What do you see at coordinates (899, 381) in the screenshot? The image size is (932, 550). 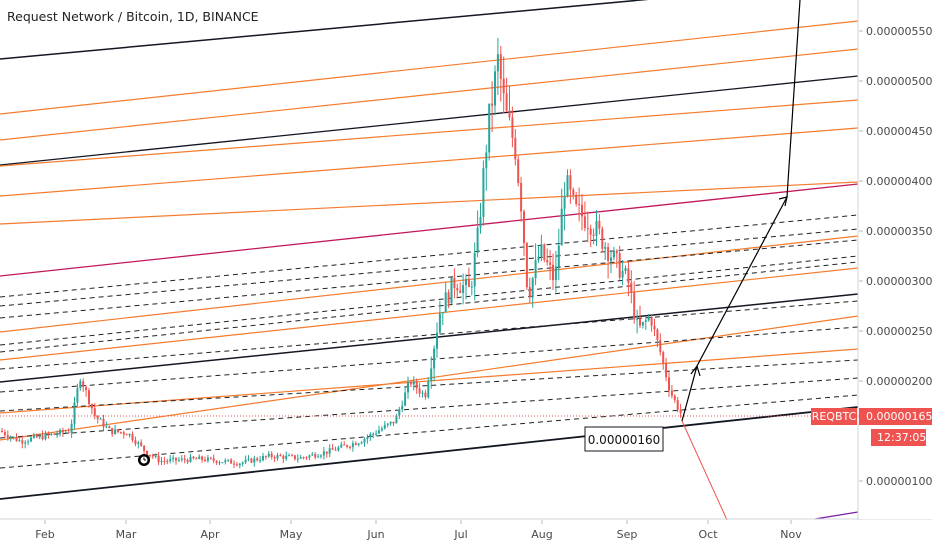 I see `price-tick-label: 0.00000200` at bounding box center [899, 381].